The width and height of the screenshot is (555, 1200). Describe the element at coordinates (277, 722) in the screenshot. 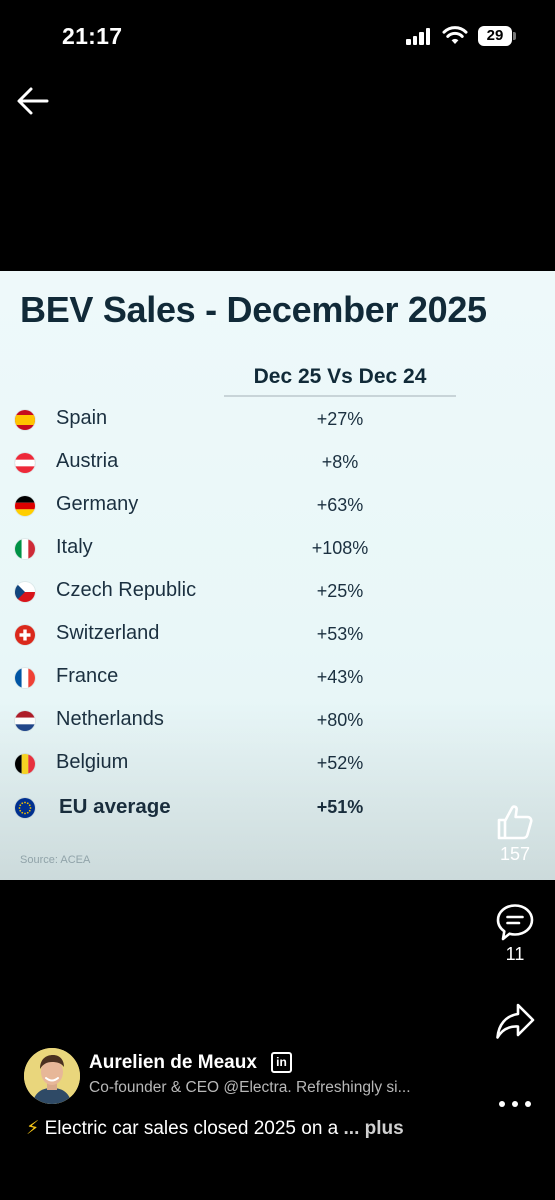

I see `table-row: Netherlands +80%` at that location.